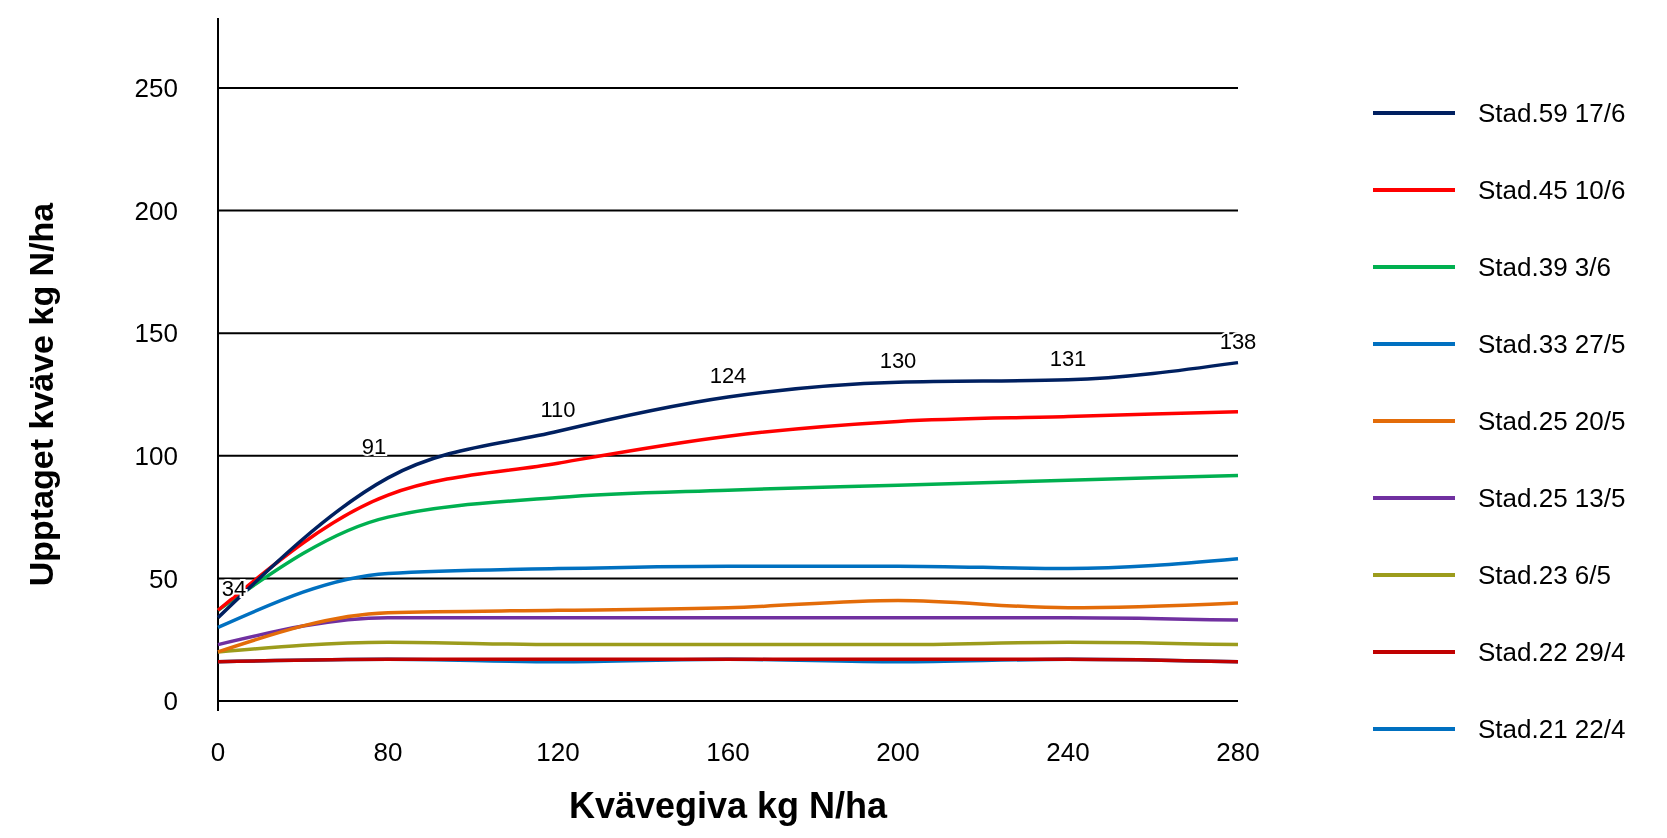  I want to click on legend-label: Stad.23 6/5, so click(1544, 575).